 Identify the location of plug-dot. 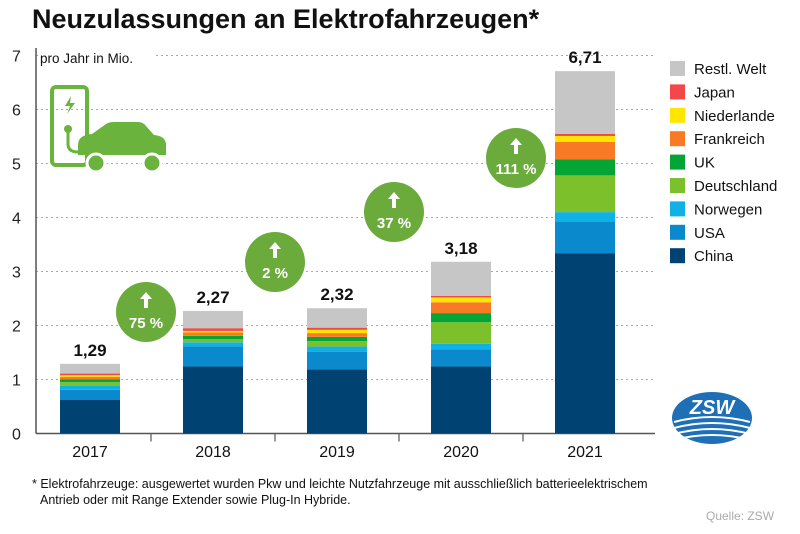
(68, 129).